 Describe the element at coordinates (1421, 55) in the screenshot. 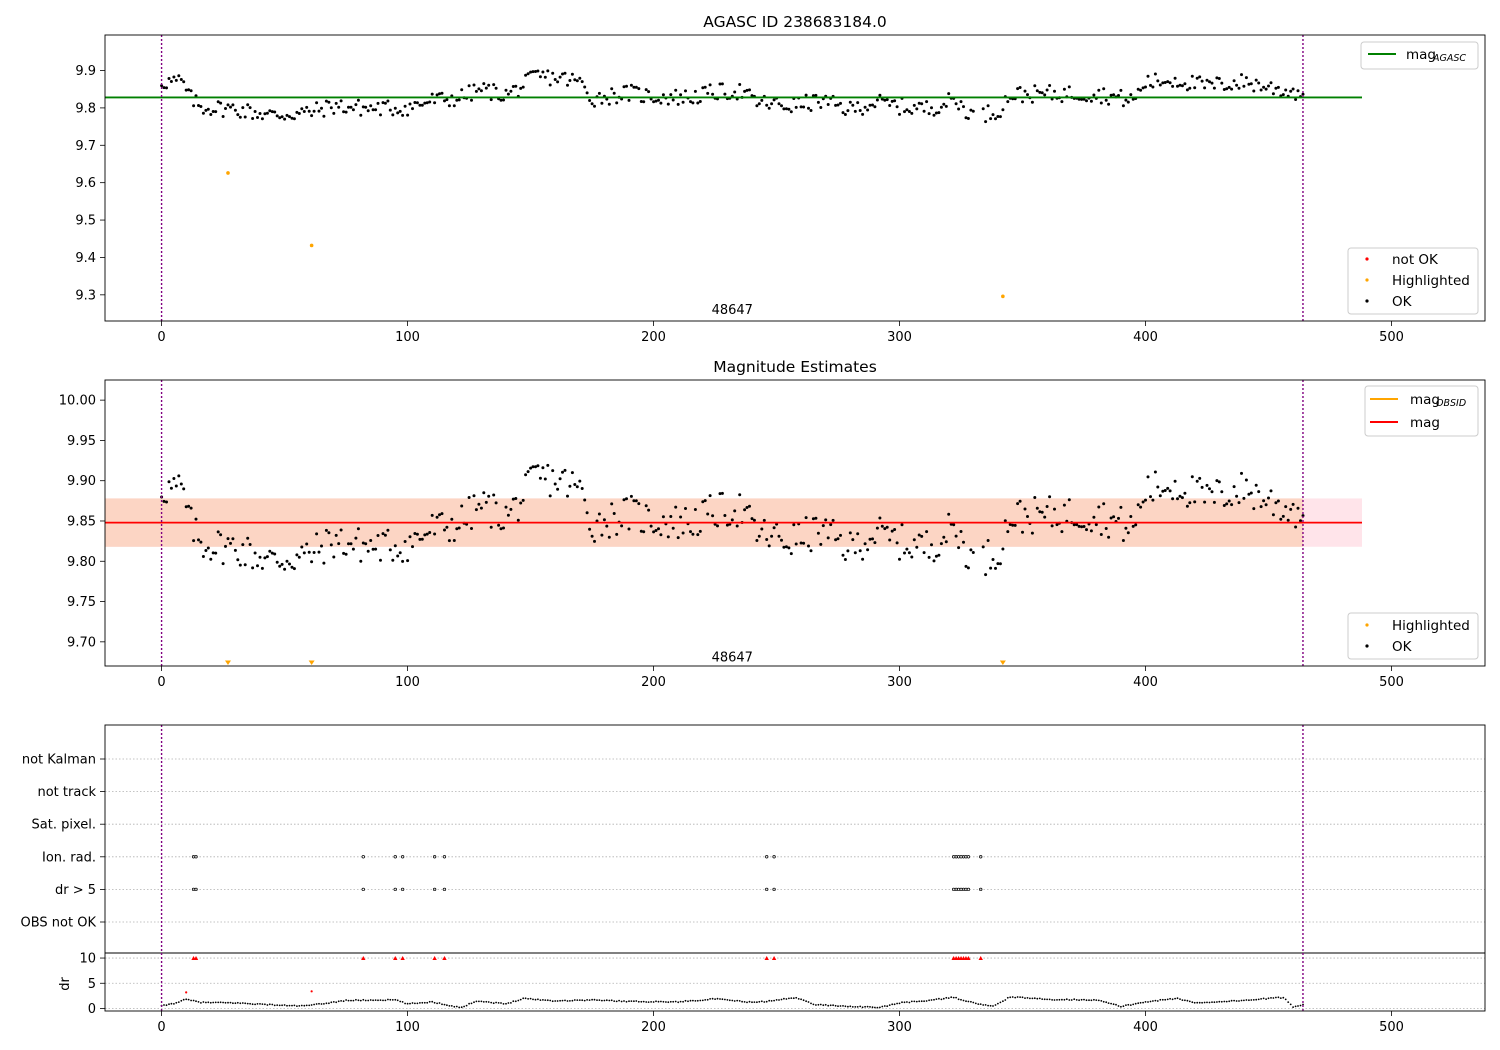

I see `legend-label-mag: mag` at that location.